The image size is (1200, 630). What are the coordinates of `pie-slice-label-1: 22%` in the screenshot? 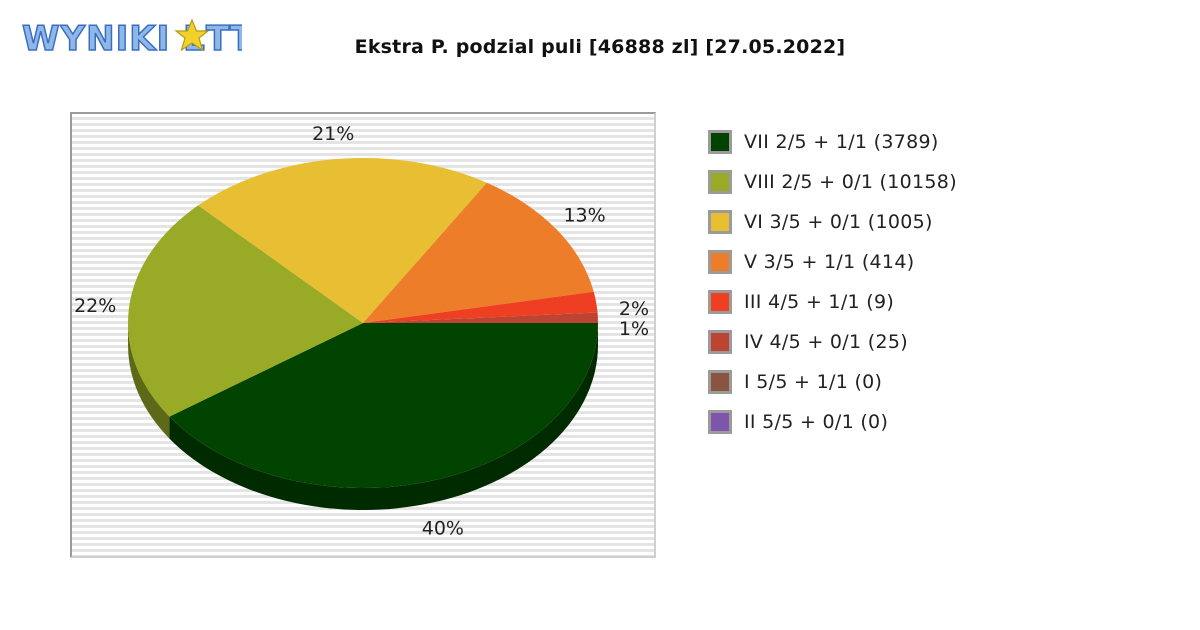 It's located at (95, 306).